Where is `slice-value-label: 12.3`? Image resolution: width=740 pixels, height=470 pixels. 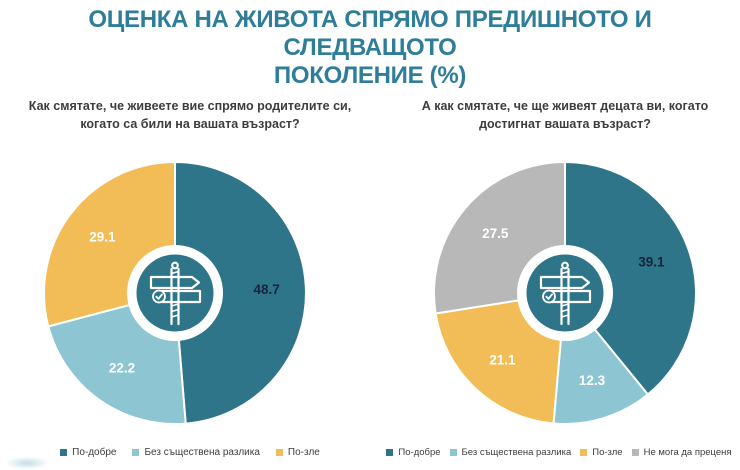
slice-value-label: 12.3 is located at coordinates (592, 380).